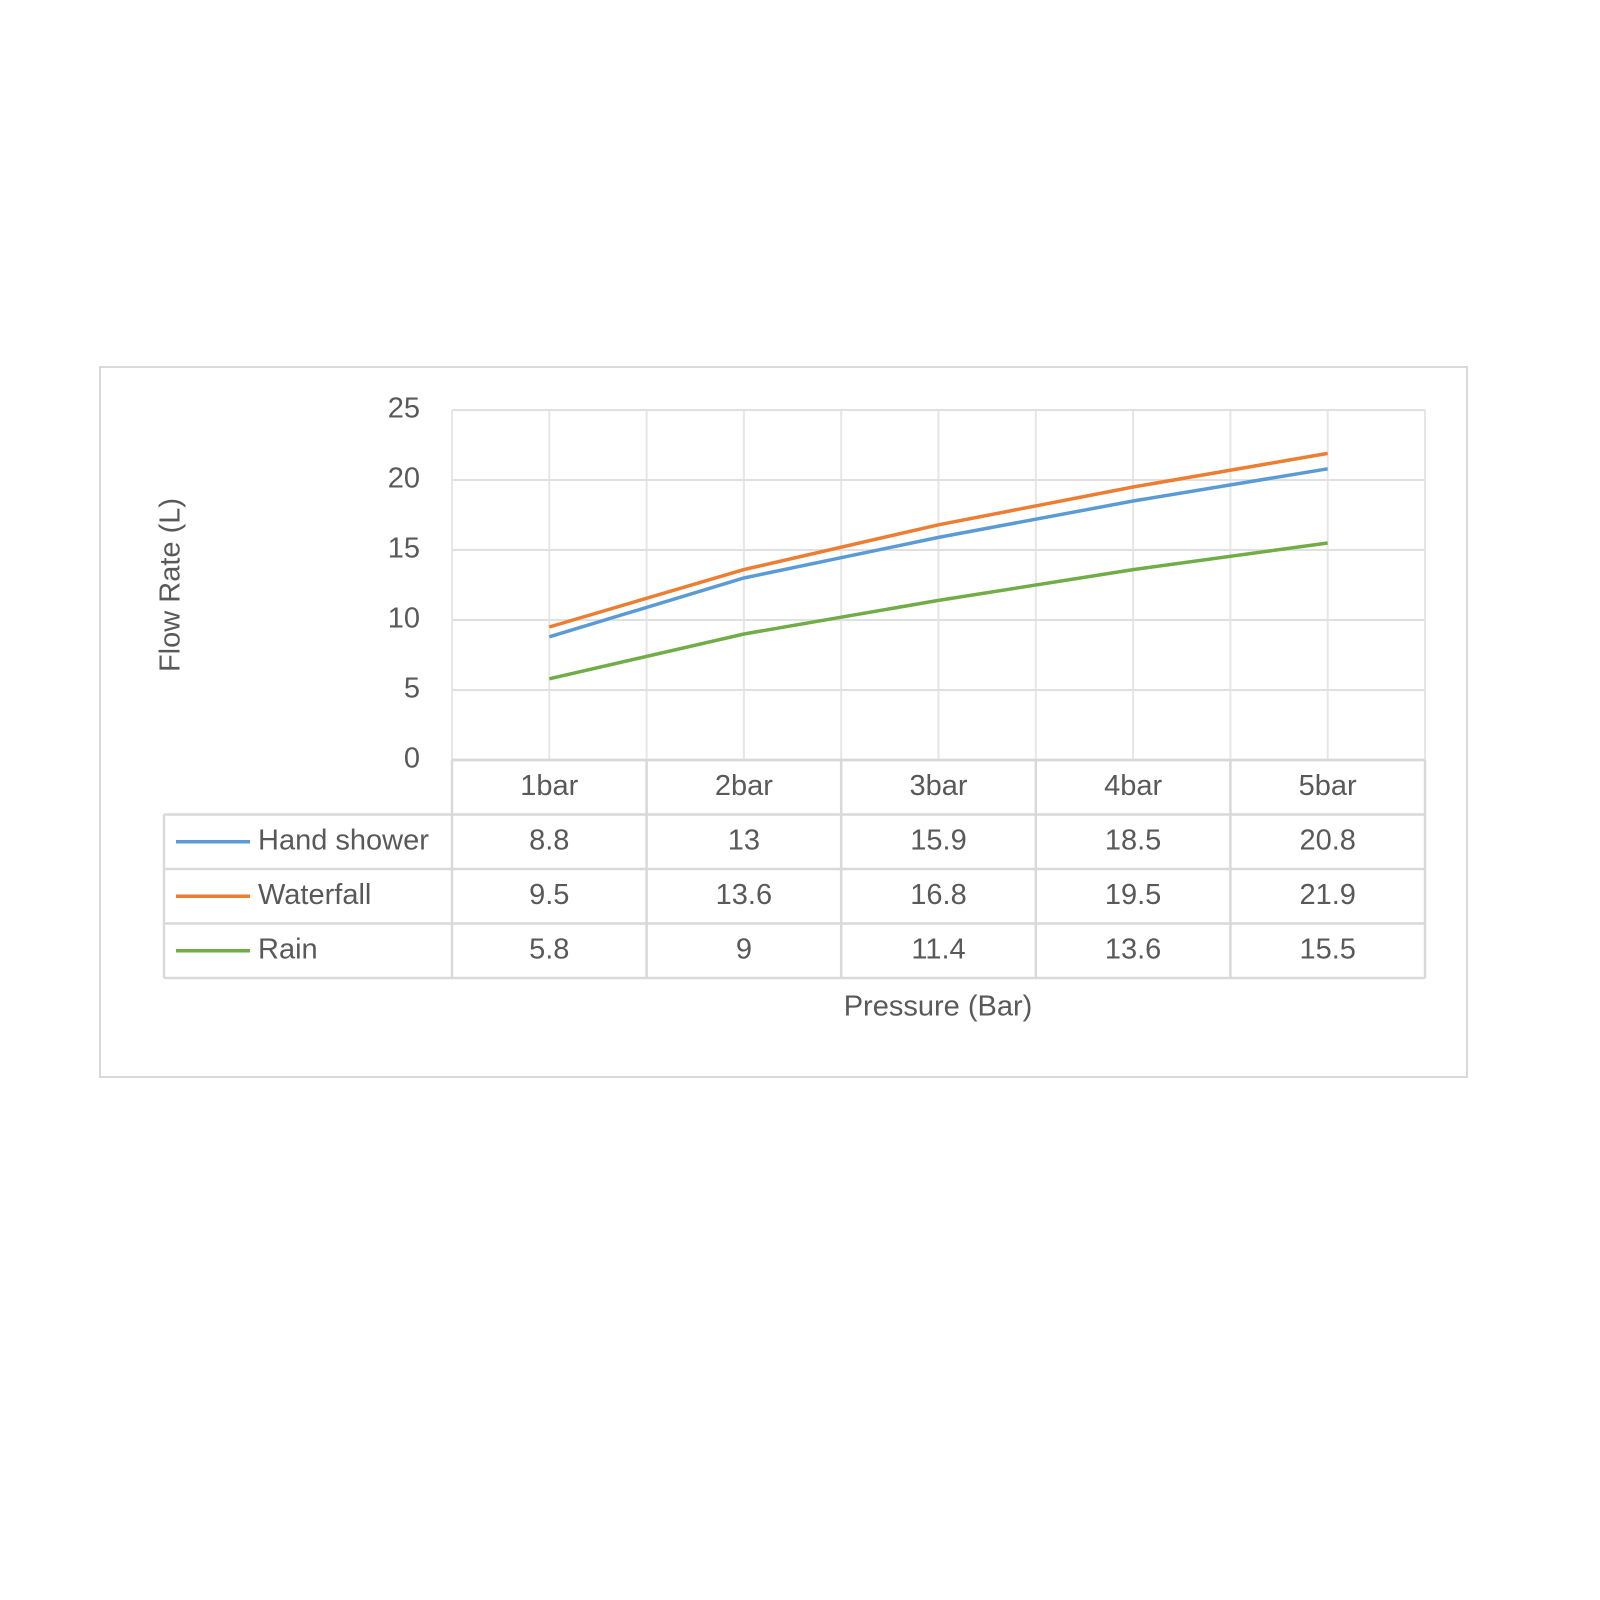 This screenshot has width=1600, height=1600. I want to click on x-tick-label: 2bar, so click(744, 786).